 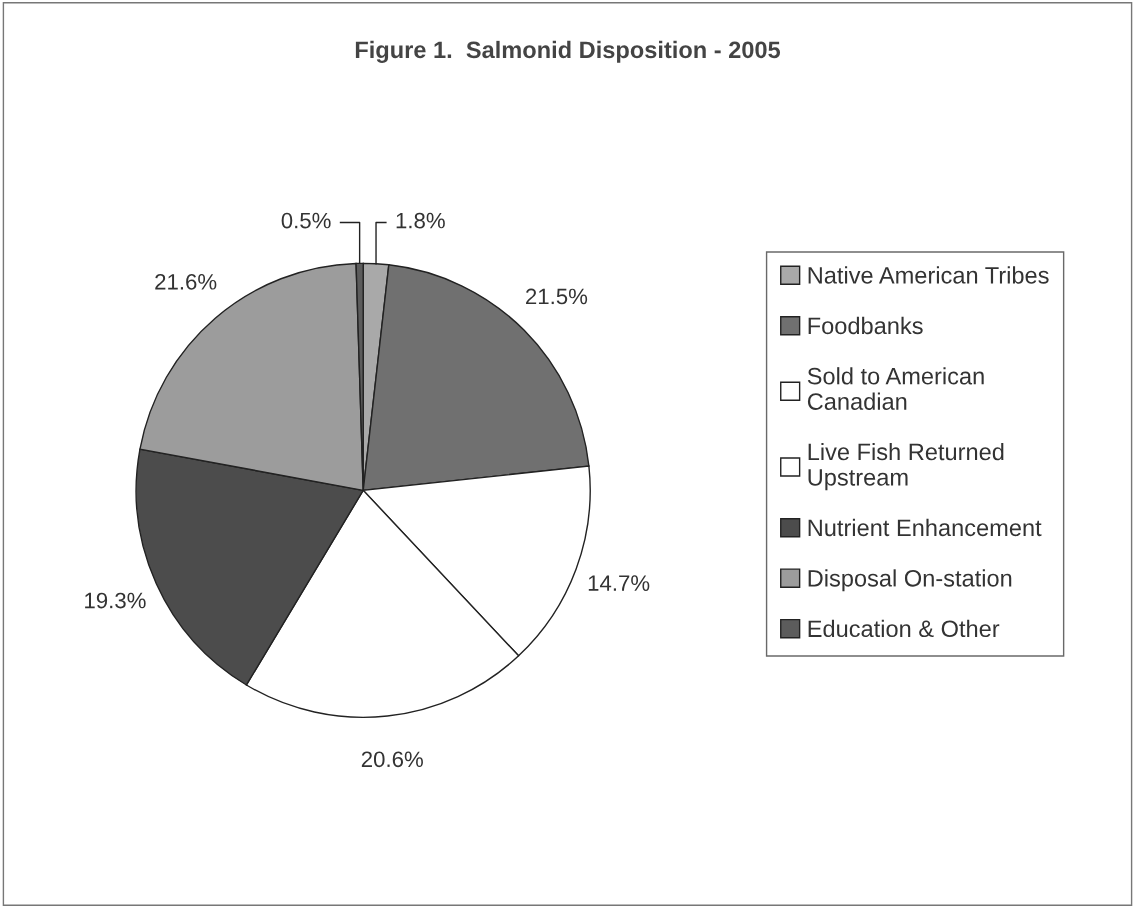 I want to click on legend-label: Native American Tribes, so click(x=928, y=275).